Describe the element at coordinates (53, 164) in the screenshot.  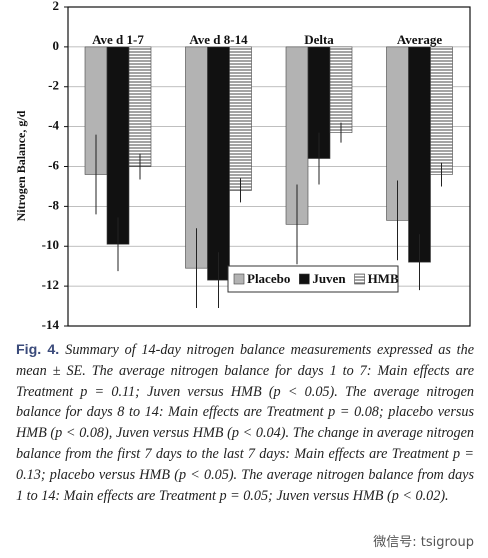
I see `y-tick-label: -6` at that location.